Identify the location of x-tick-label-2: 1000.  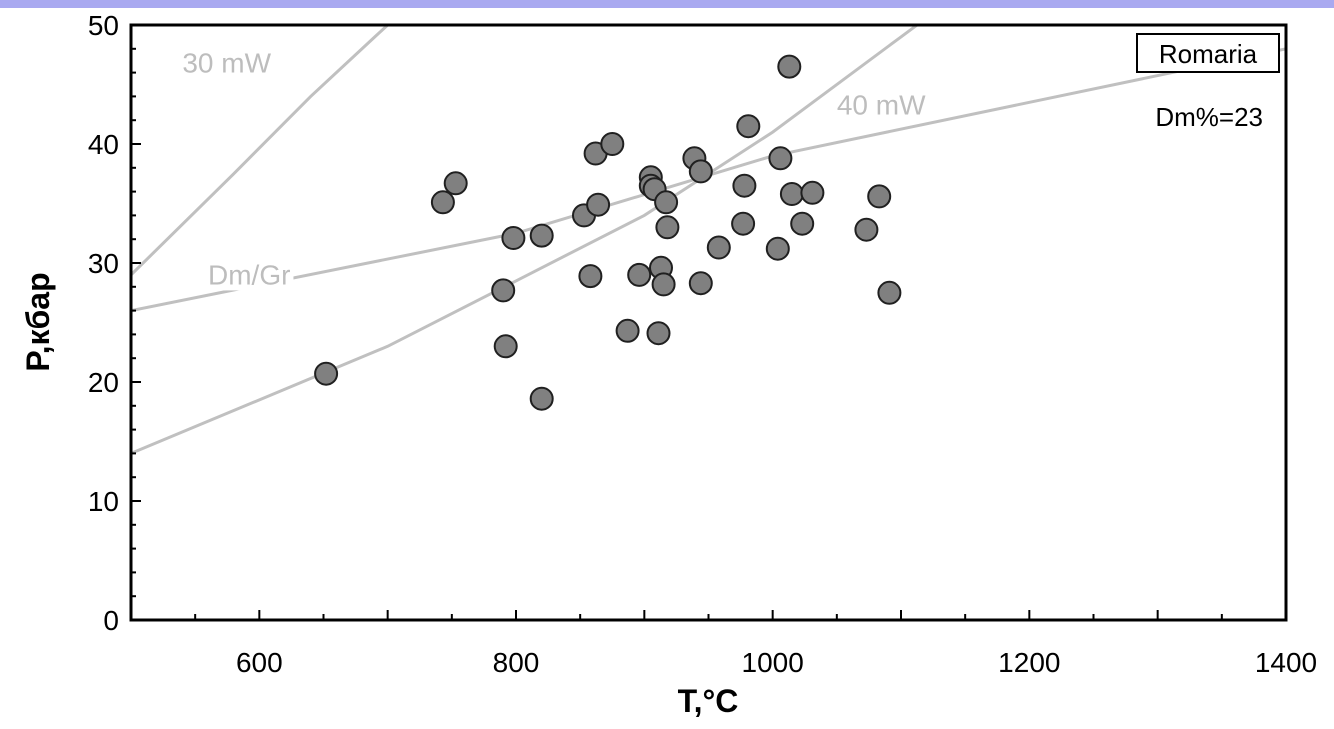
(773, 662).